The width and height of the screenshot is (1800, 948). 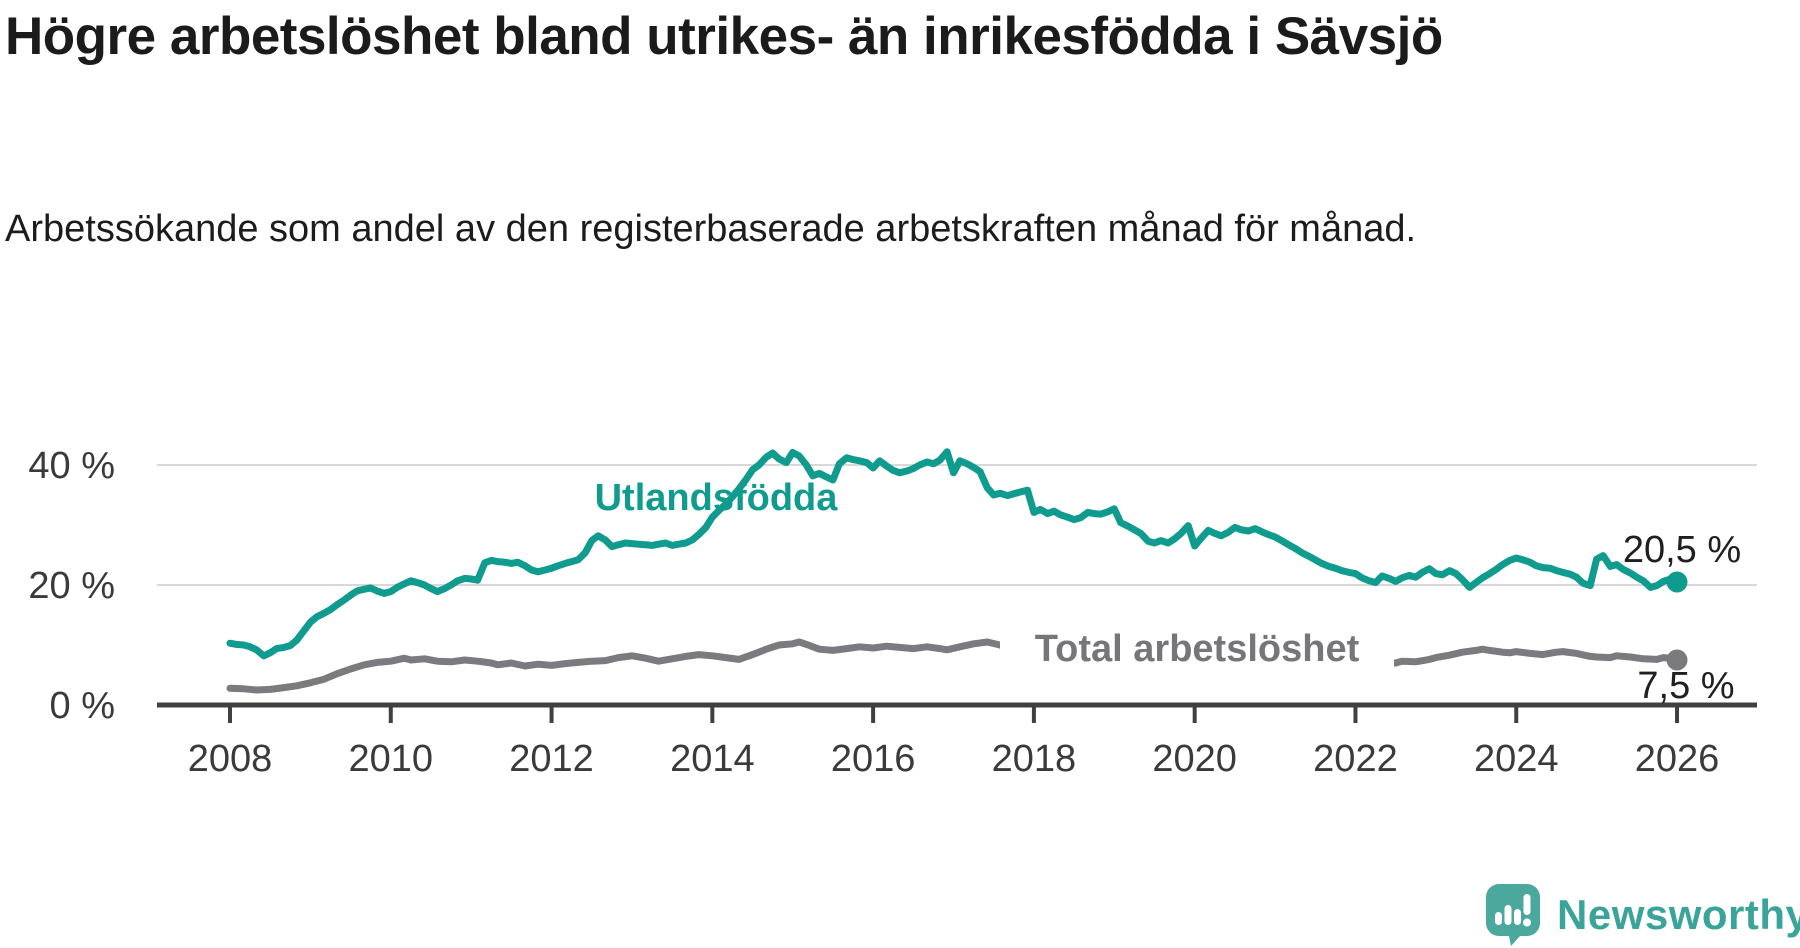 I want to click on x-tick-label: 2018, so click(x=1034, y=759).